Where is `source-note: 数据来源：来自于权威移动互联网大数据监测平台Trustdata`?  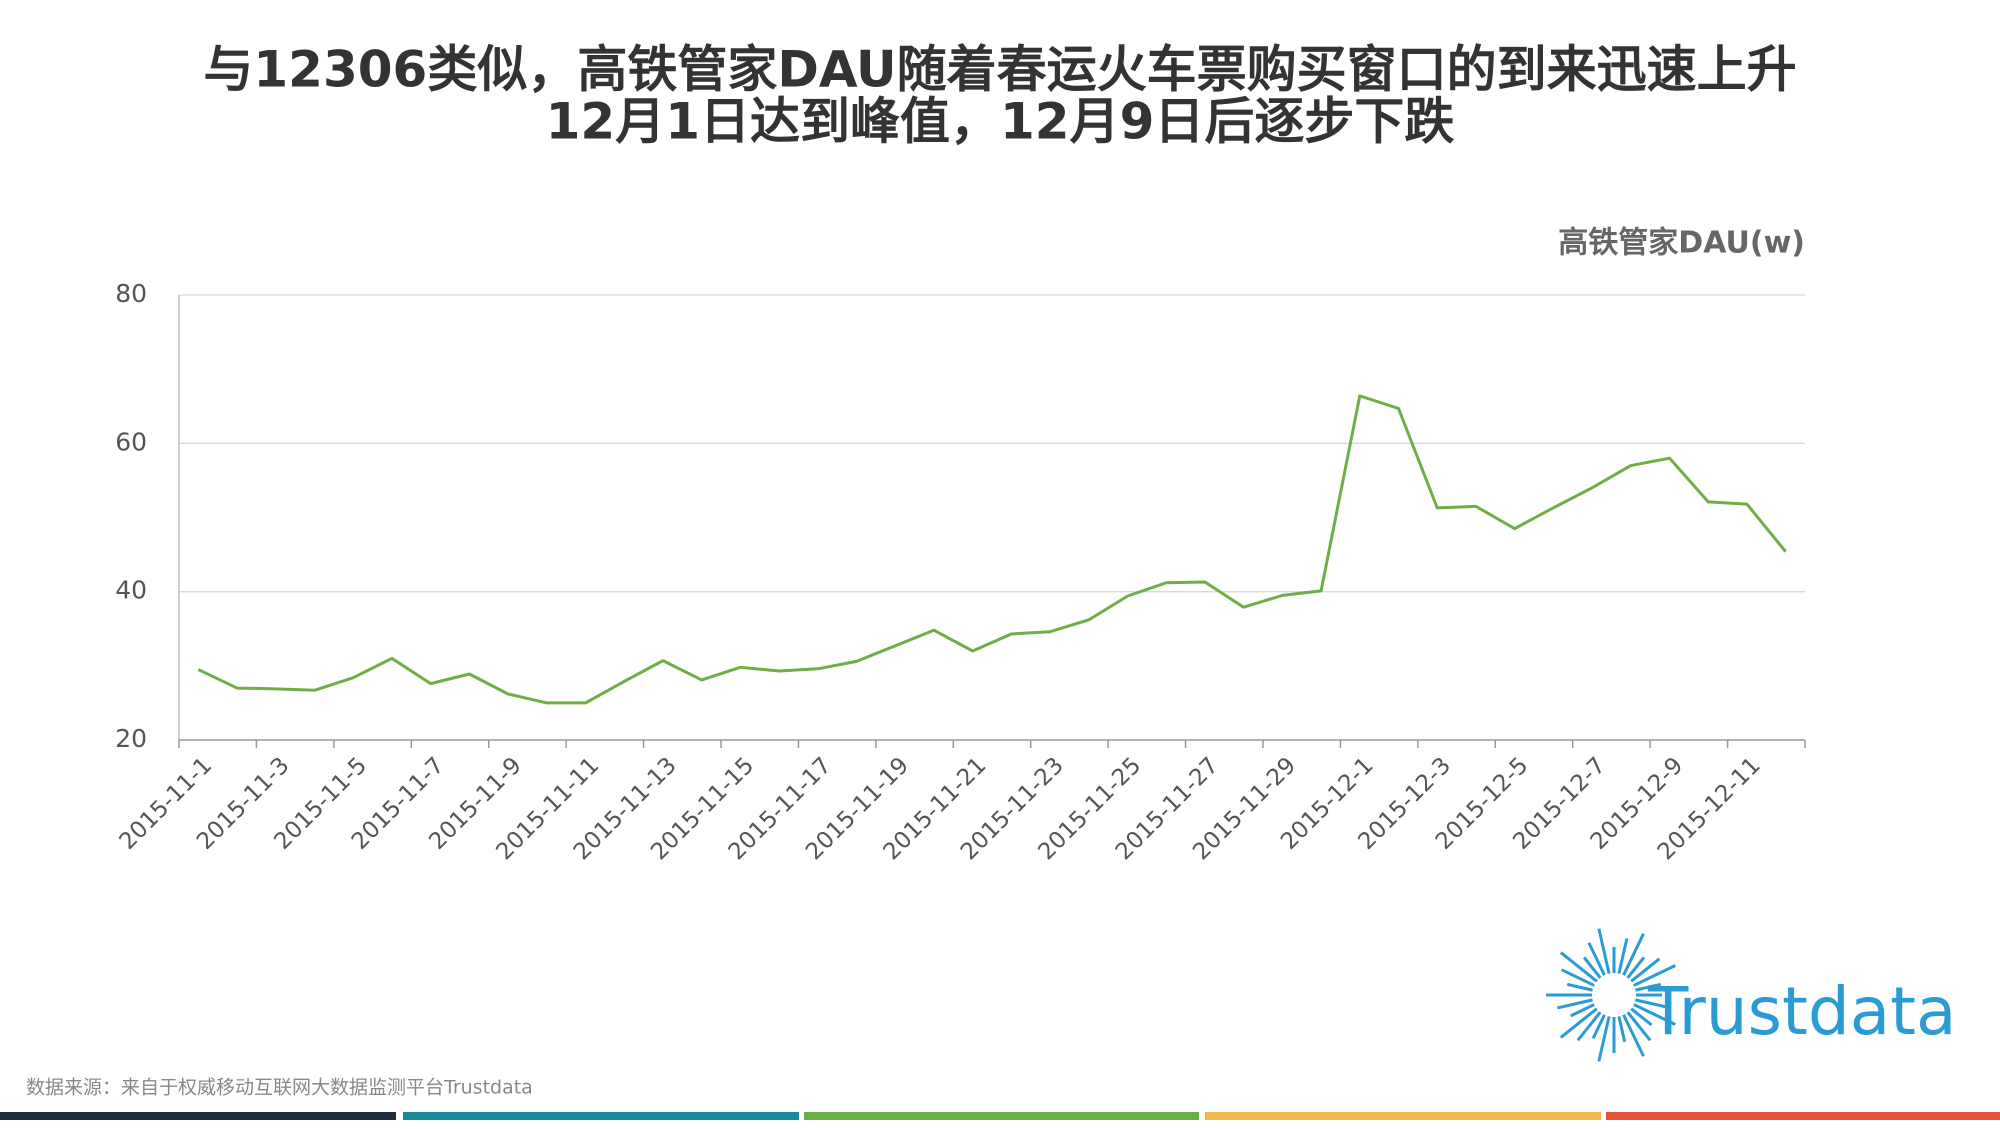
source-note: 数据来源：来自于权威移动互联网大数据监测平台Trustdata is located at coordinates (279, 1088).